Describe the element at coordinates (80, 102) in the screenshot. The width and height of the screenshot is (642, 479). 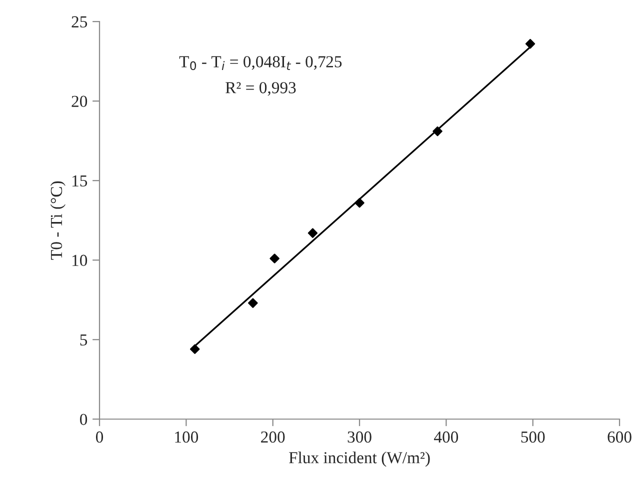
I see `y-tick-label: 20` at that location.